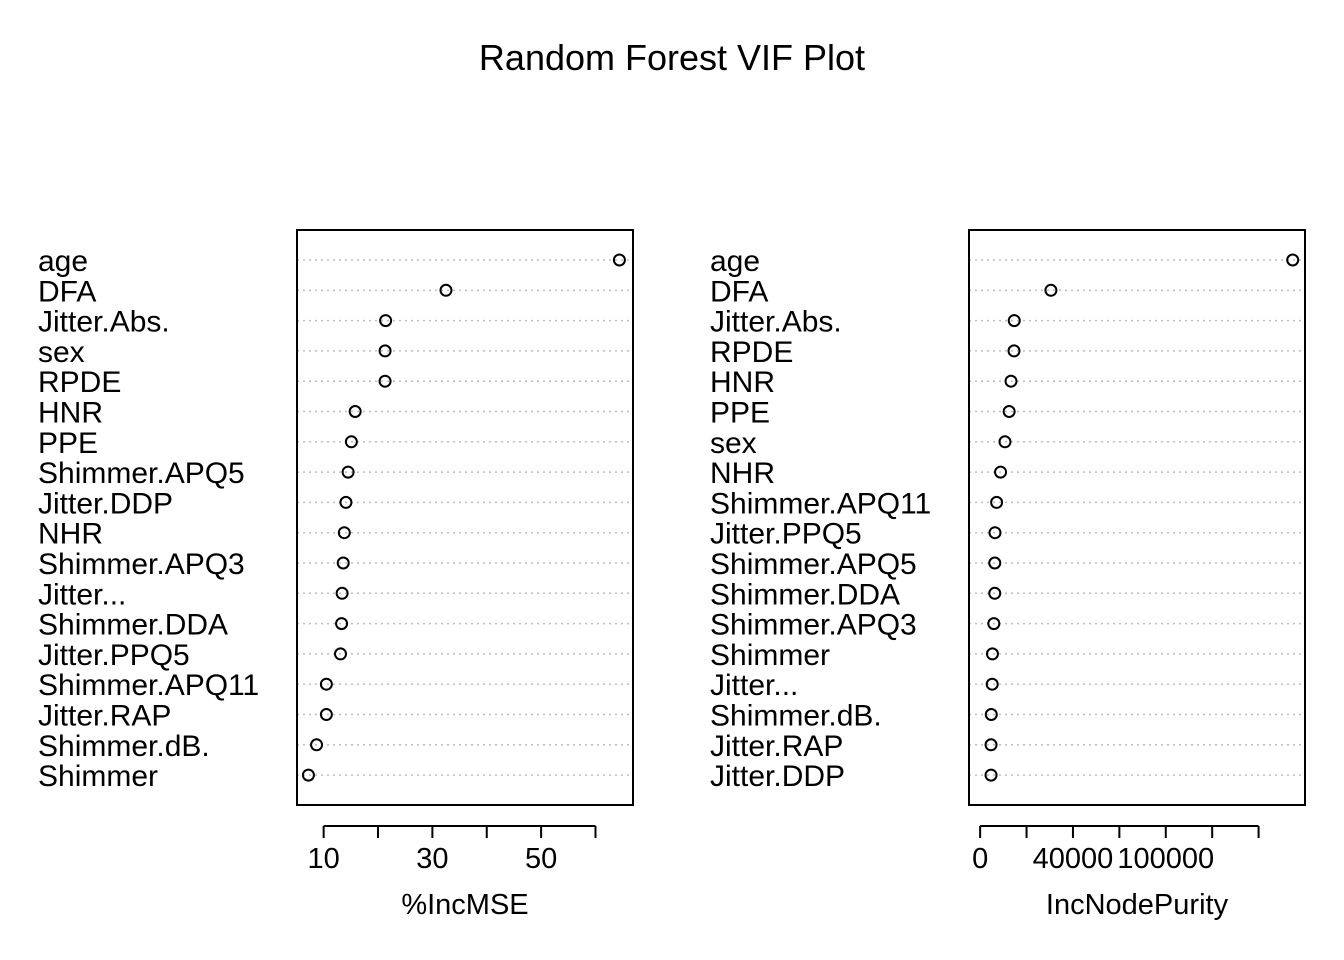  What do you see at coordinates (980, 859) in the screenshot?
I see `x-tick-label: 0` at bounding box center [980, 859].